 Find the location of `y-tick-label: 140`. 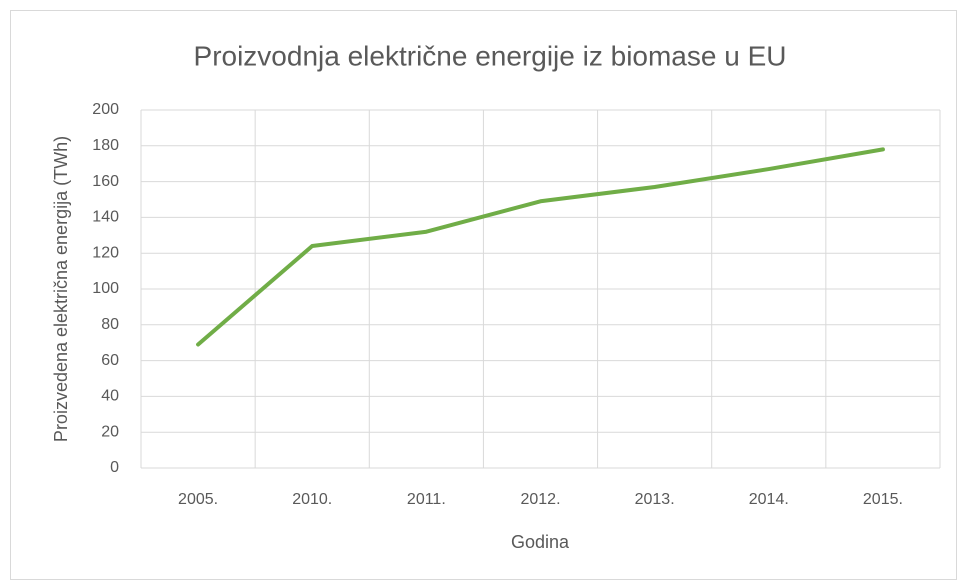

y-tick-label: 140 is located at coordinates (105, 217).